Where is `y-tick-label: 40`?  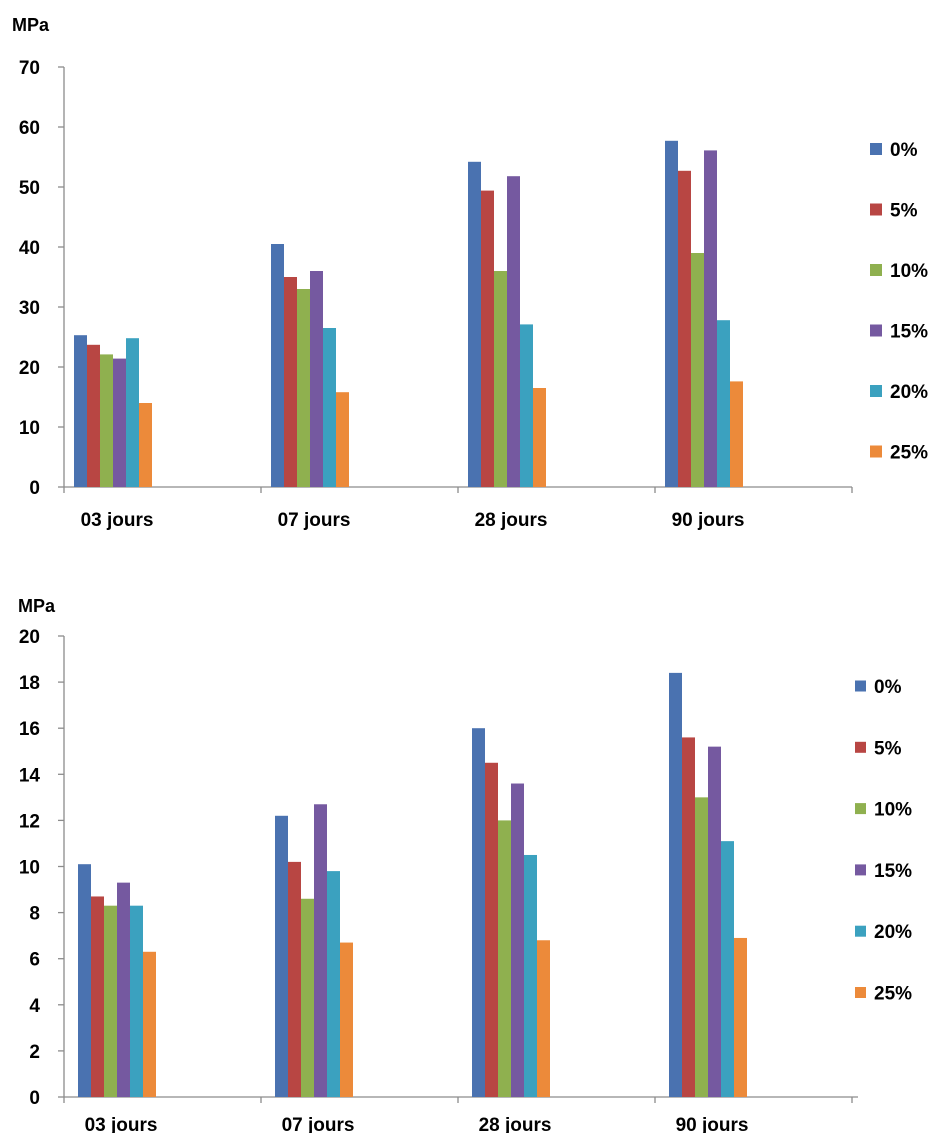 y-tick-label: 40 is located at coordinates (29, 248).